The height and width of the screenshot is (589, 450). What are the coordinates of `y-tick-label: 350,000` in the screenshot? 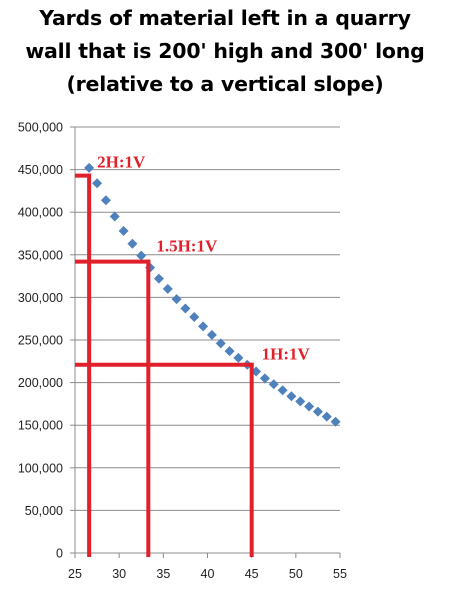 It's located at (40, 255).